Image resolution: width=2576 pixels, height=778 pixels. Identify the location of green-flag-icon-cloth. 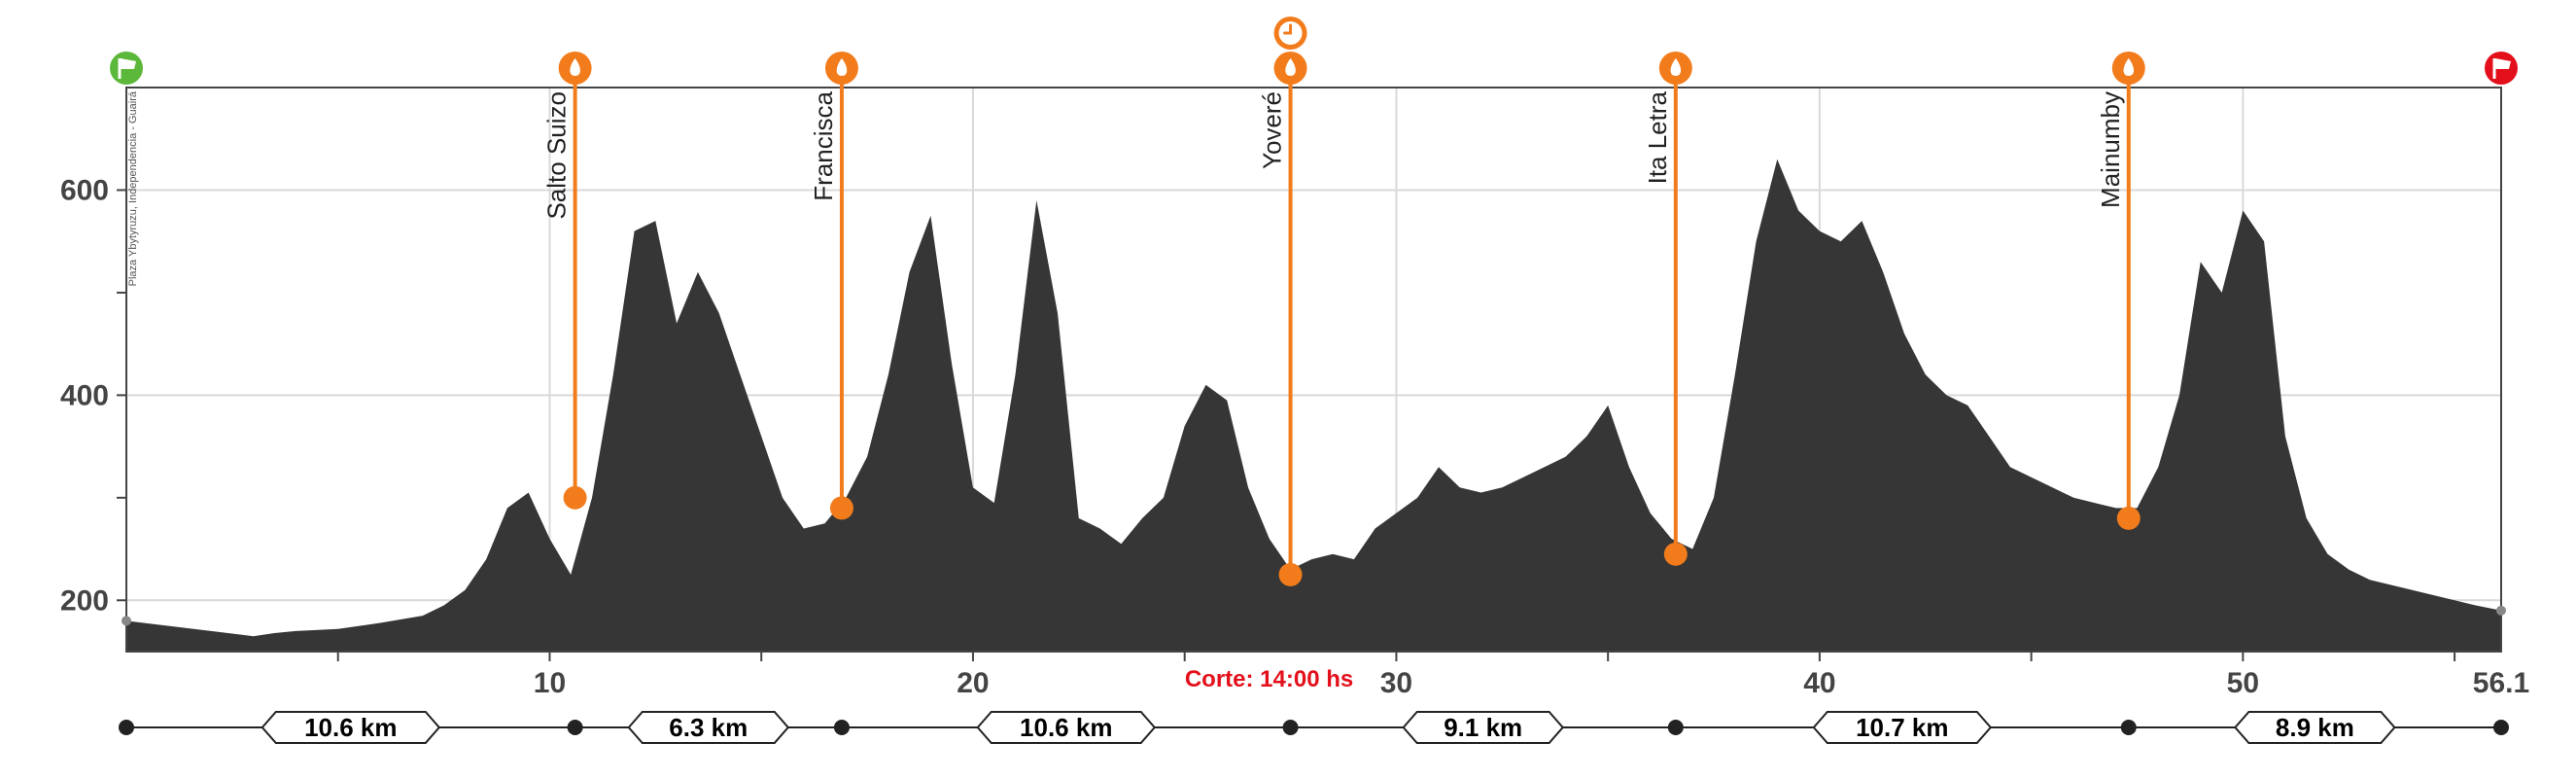
(128, 64).